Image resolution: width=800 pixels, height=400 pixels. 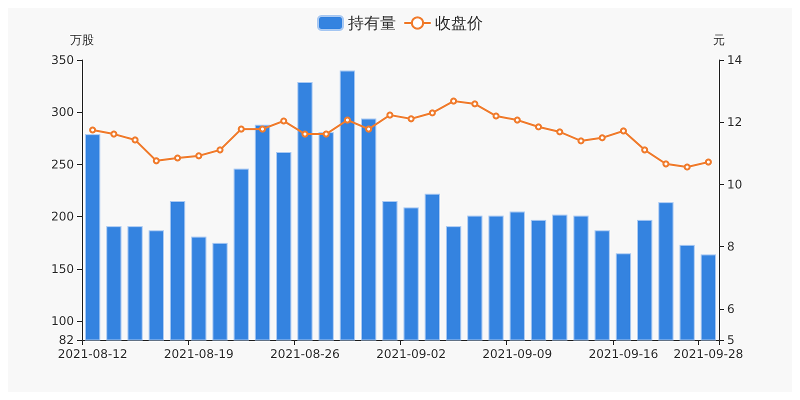 What do you see at coordinates (62, 321) in the screenshot?
I see `y-tick-label: 100` at bounding box center [62, 321].